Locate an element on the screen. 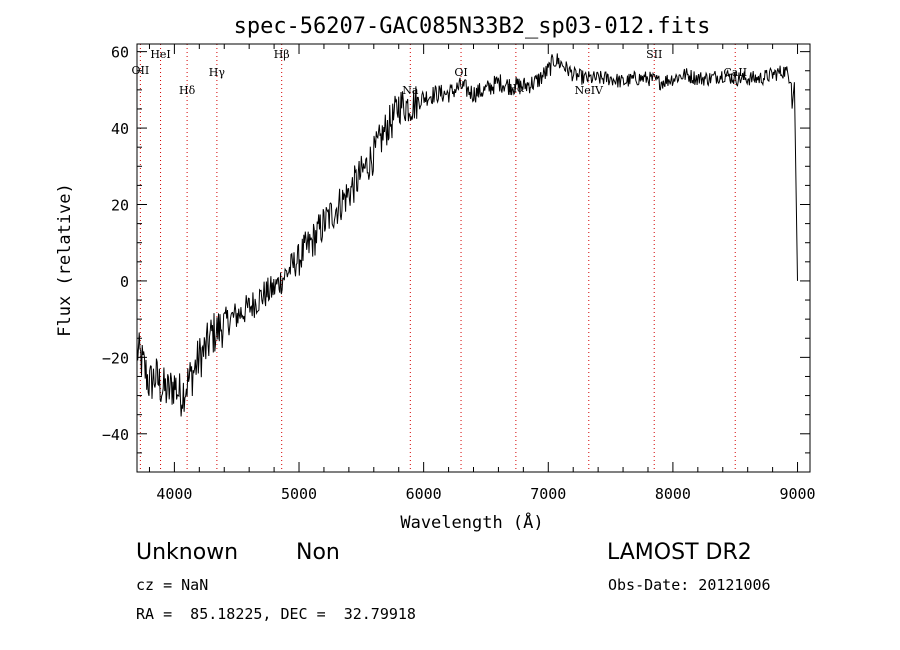 This screenshot has height=650, width=900. spectral-line-label: SII is located at coordinates (654, 54).